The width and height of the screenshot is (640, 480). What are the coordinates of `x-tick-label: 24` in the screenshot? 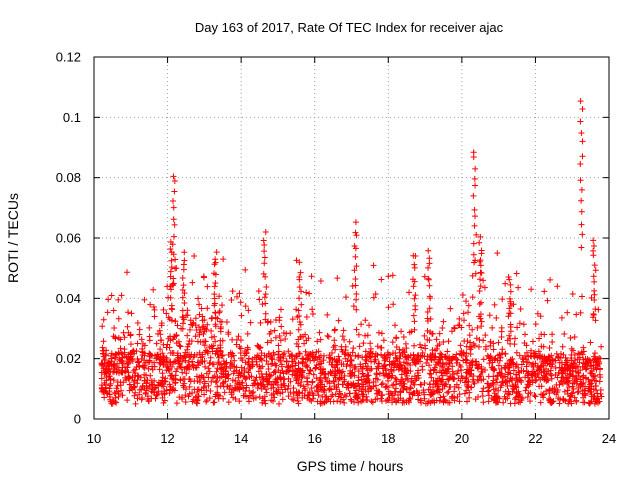 It's located at (609, 438).